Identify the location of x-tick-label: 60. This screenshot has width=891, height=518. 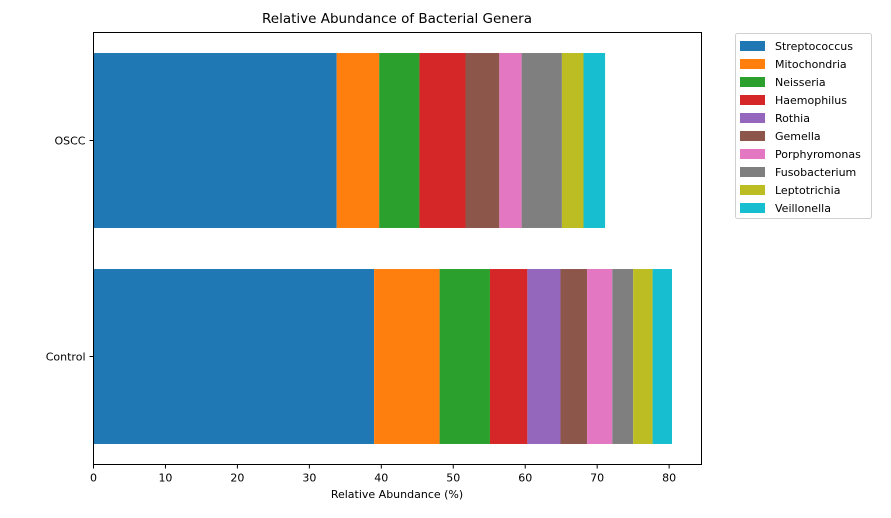
(525, 478).